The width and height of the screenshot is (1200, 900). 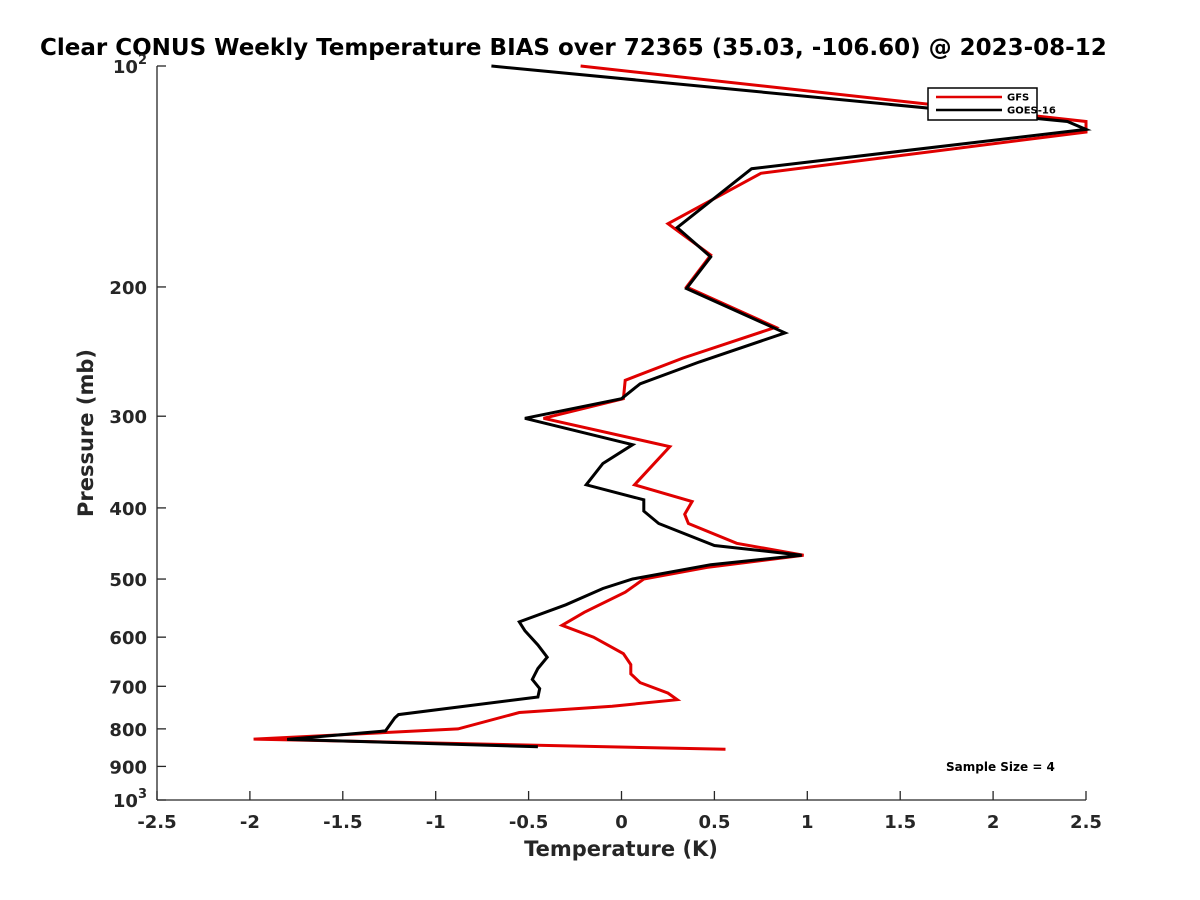 I want to click on legend-box, so click(x=982, y=104).